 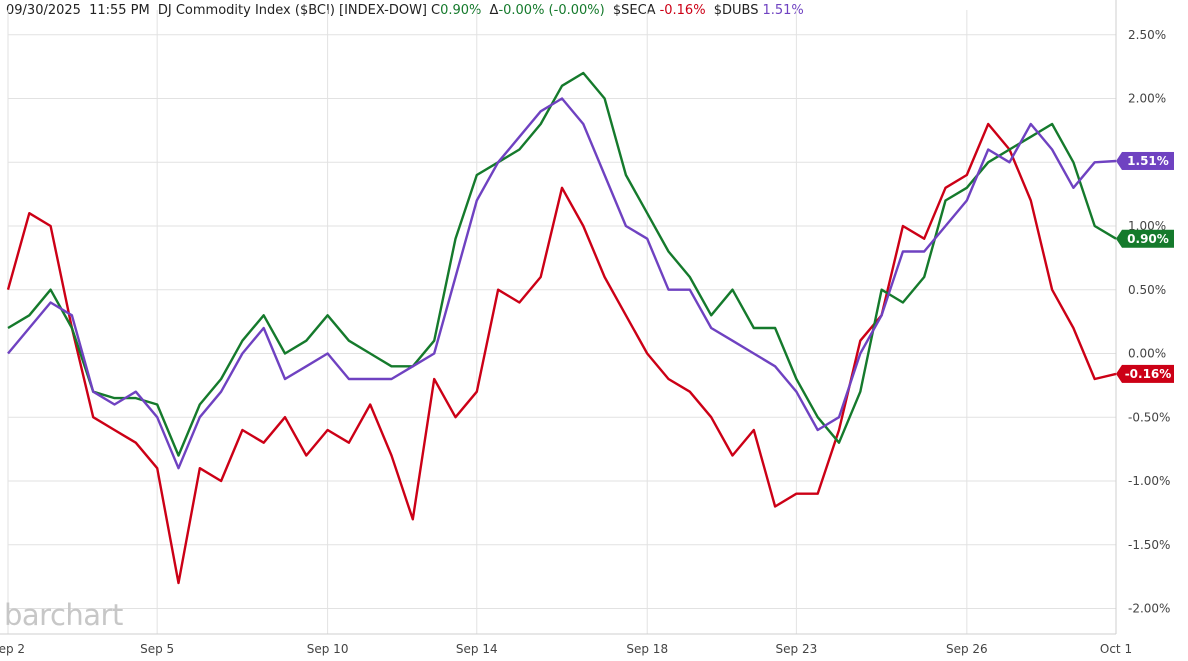 I want to click on last-value-label-2: 1.51%, so click(x=1148, y=161).